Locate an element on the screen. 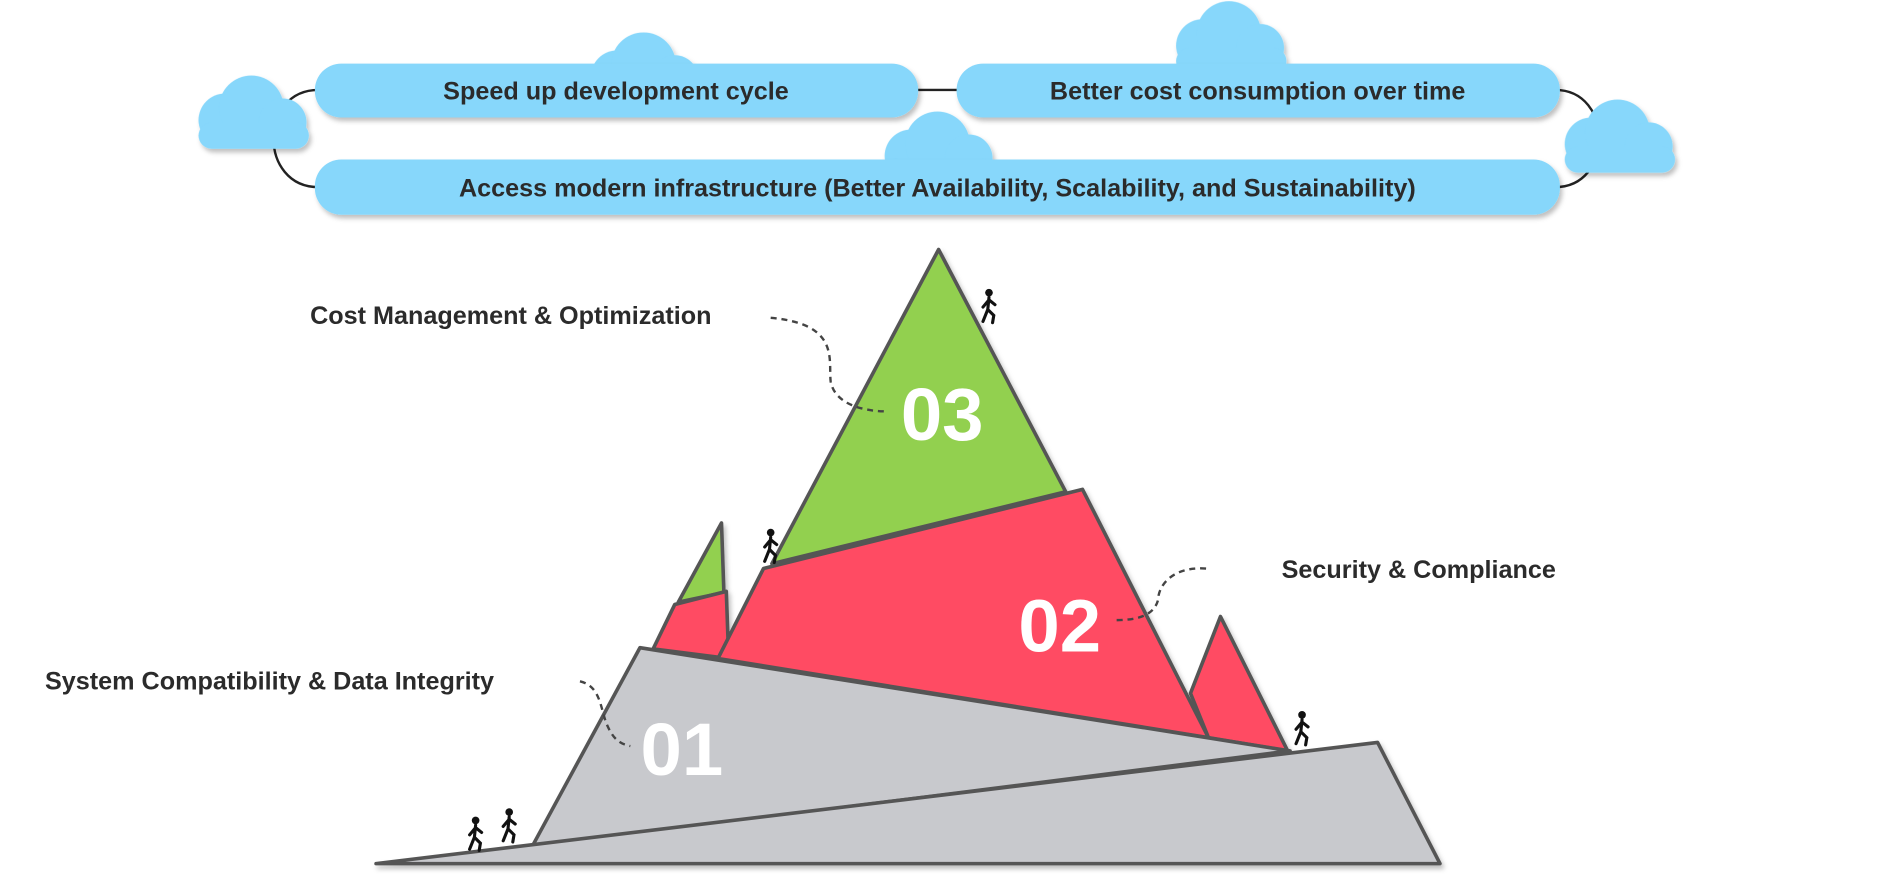 The height and width of the screenshot is (890, 1882). goal-pill-infra is located at coordinates (937, 187).